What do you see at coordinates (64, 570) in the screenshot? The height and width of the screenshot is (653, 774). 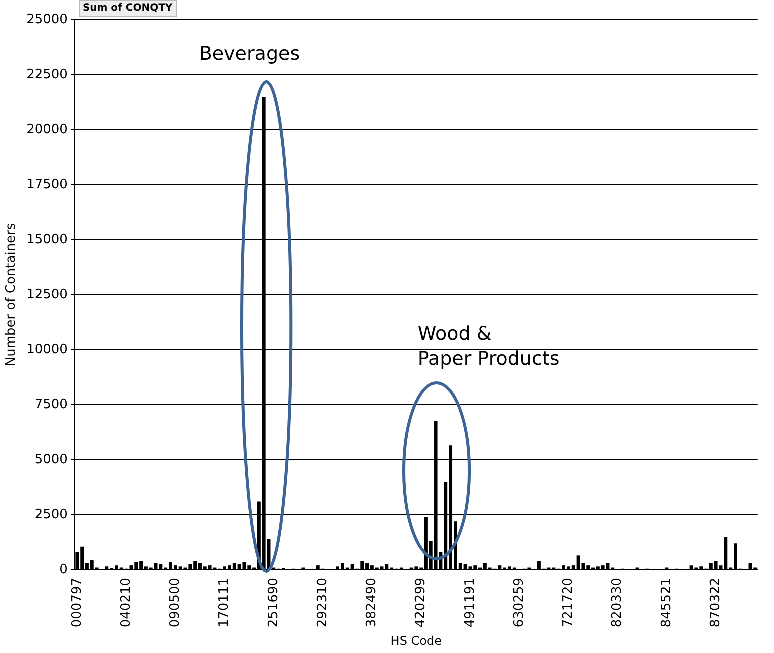 I see `y-tick-label: 0` at bounding box center [64, 570].